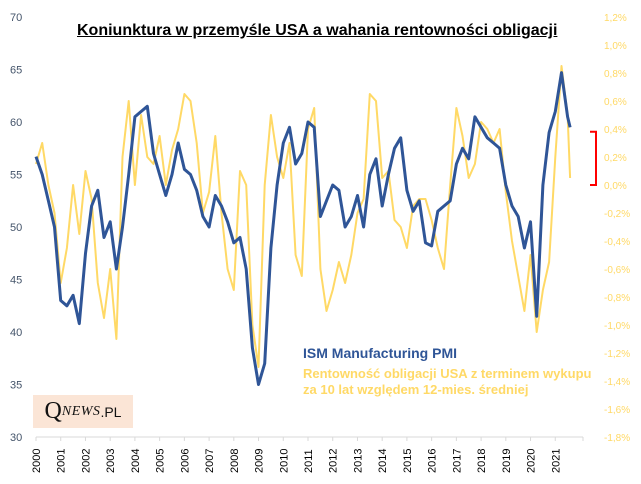  I want to click on x-tick-label: 2007, so click(210, 461).